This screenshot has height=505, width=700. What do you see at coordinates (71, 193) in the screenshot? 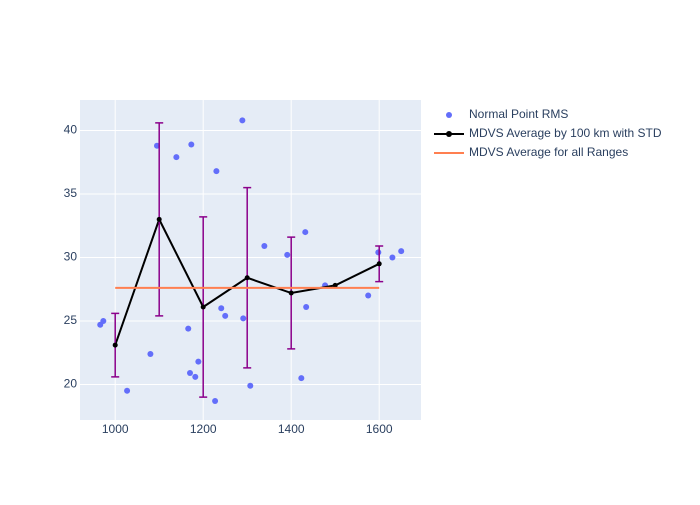
I see `y-tick-label: 35` at bounding box center [71, 193].